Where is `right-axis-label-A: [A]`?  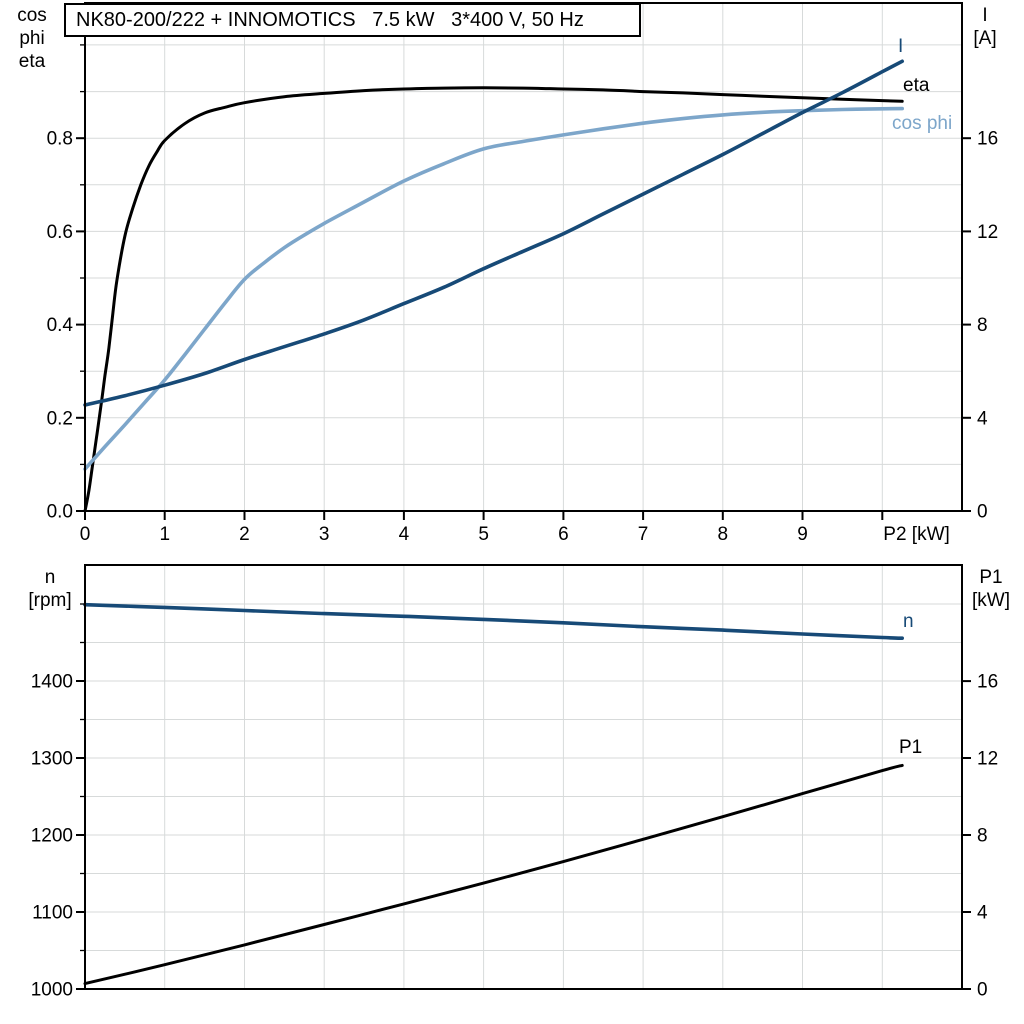 right-axis-label-A: [A] is located at coordinates (985, 38).